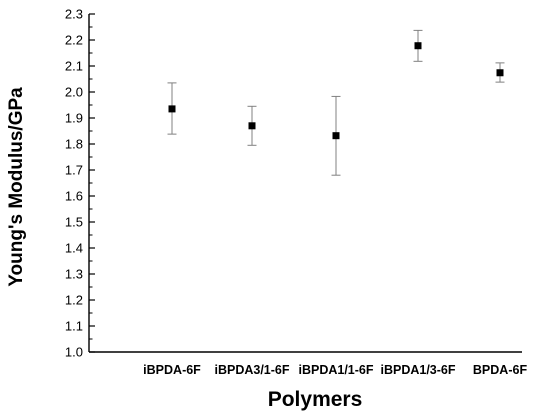 Image resolution: width=550 pixels, height=417 pixels. Describe the element at coordinates (74, 248) in the screenshot. I see `y-tick-label: 1.4` at that location.